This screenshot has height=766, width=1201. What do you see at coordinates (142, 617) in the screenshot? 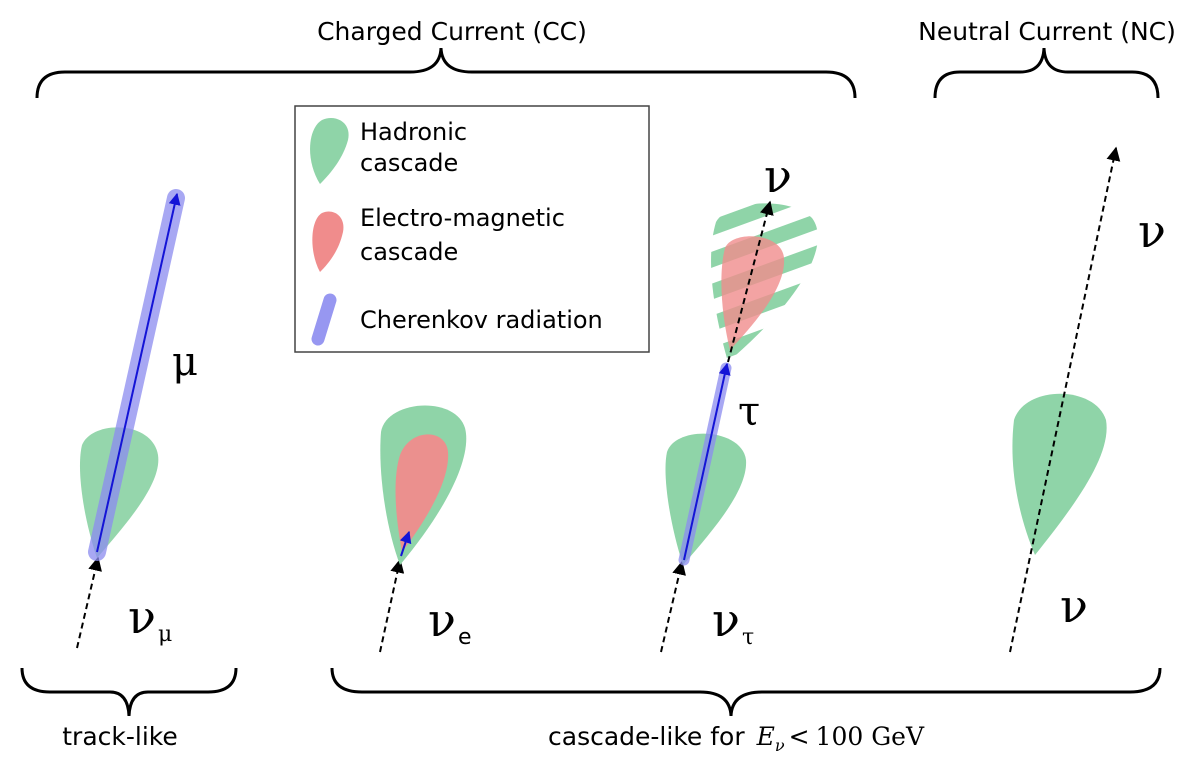
I see `numu-label-base: ν` at bounding box center [142, 617].